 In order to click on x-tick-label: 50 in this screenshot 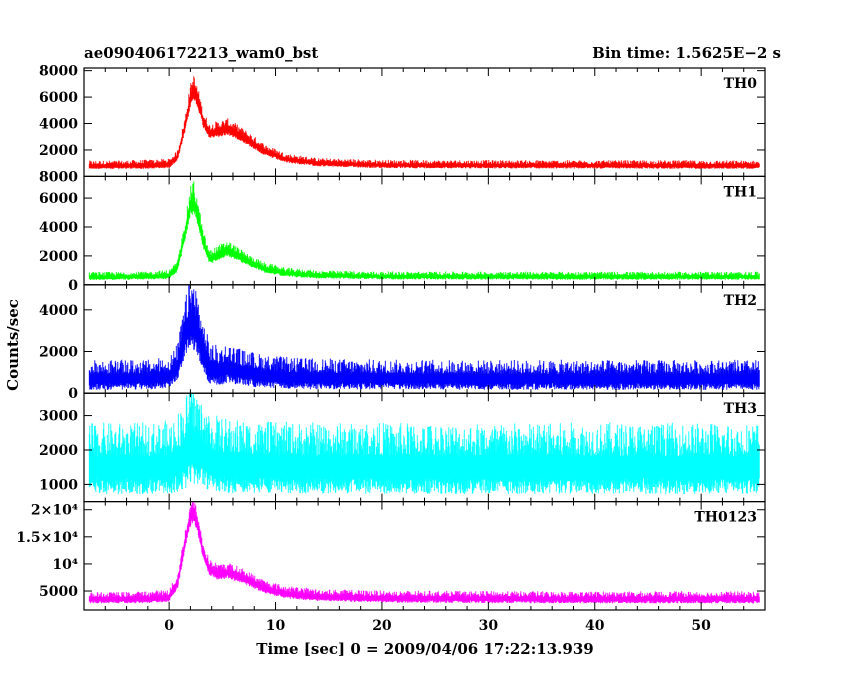, I will do `click(701, 626)`.